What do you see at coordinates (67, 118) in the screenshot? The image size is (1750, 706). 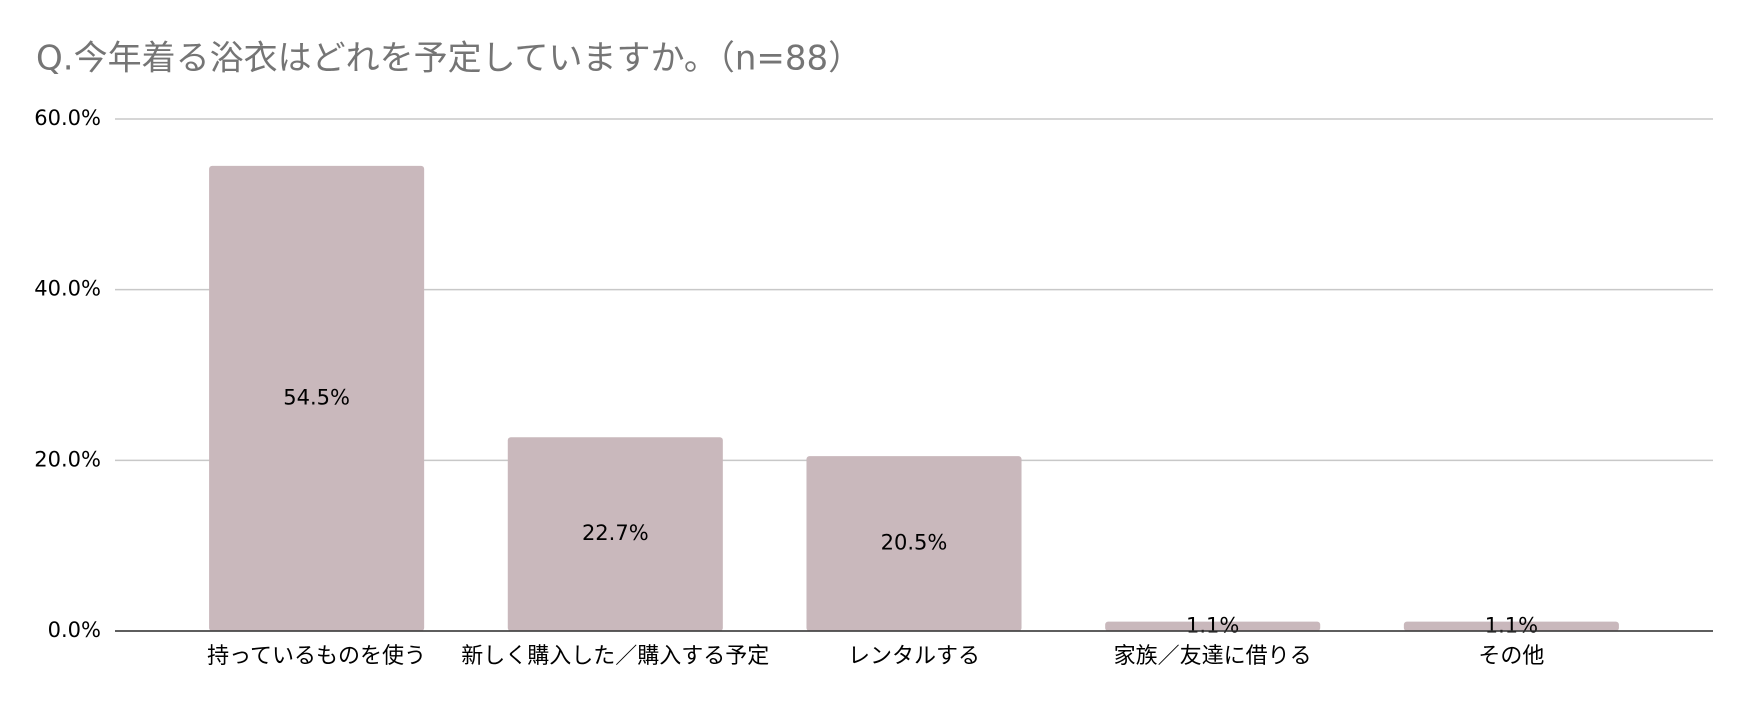 I see `y-tick-label: 60.0%` at bounding box center [67, 118].